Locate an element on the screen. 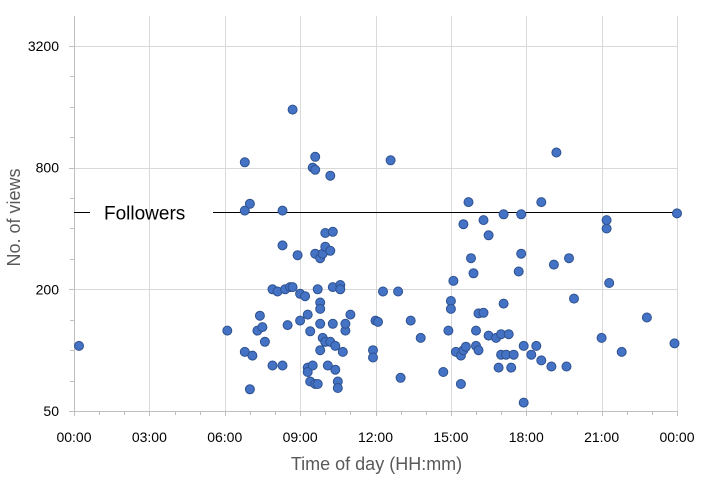 This screenshot has height=487, width=704. followers-label: Followers is located at coordinates (144, 214).